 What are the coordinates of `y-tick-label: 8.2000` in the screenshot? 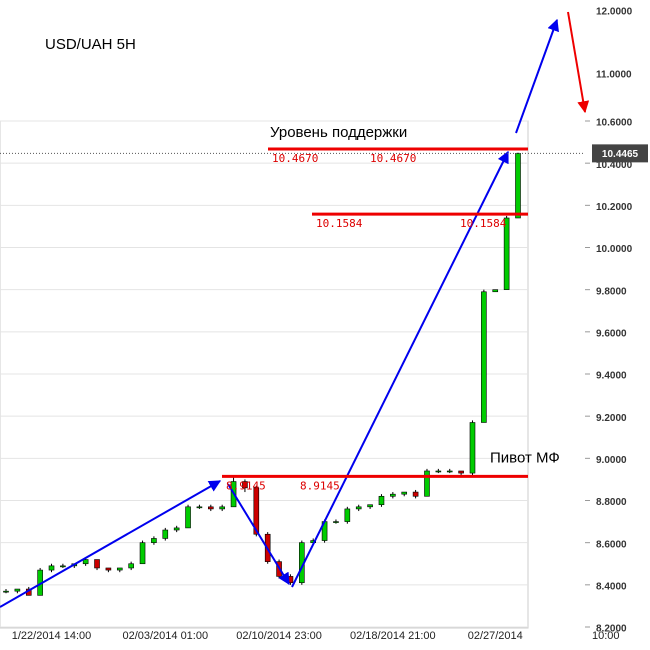 It's located at (611, 629).